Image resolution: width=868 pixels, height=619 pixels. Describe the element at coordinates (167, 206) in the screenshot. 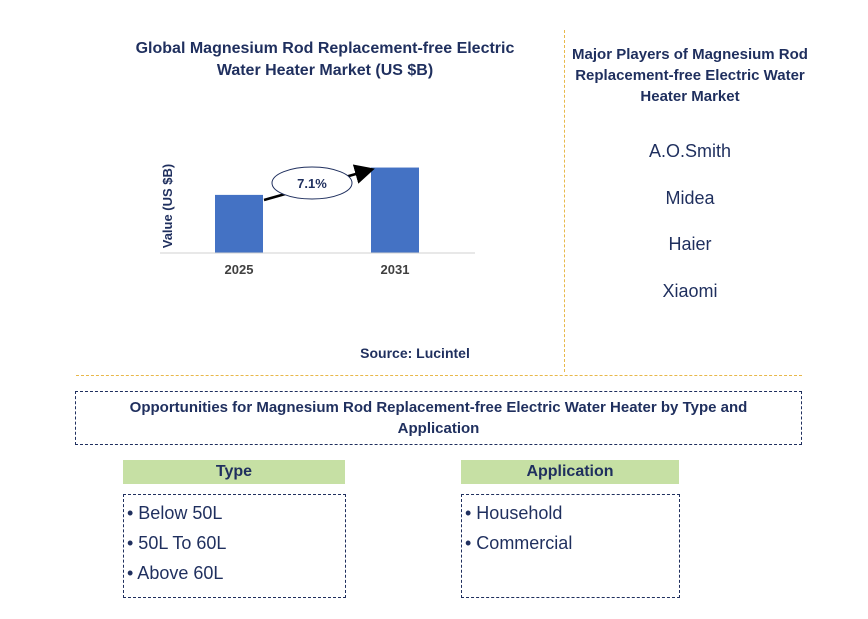

I see `y-axis-label: Value (US $B)` at that location.